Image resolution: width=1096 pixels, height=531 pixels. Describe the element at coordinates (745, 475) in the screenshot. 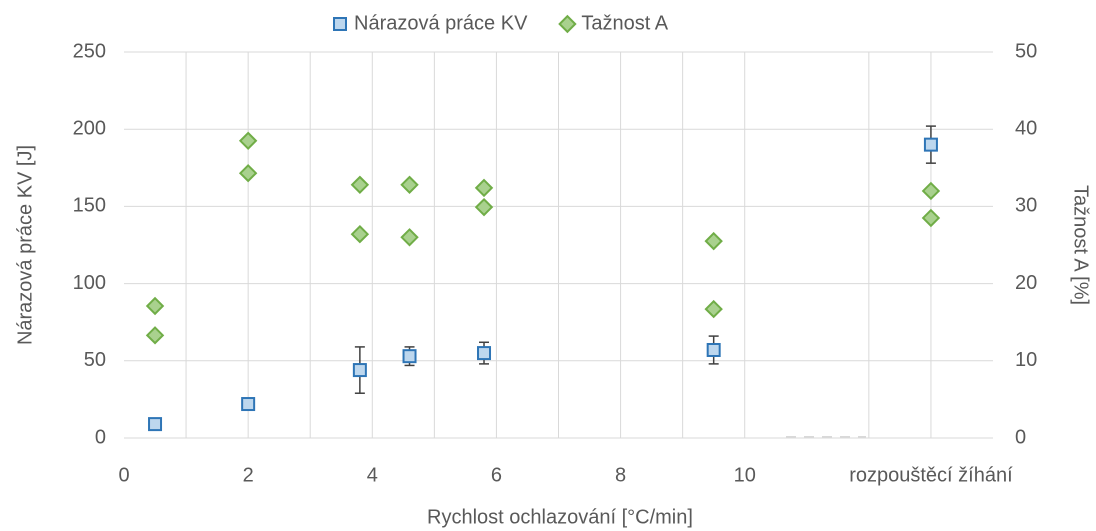

I see `x-tick-label: 10` at that location.